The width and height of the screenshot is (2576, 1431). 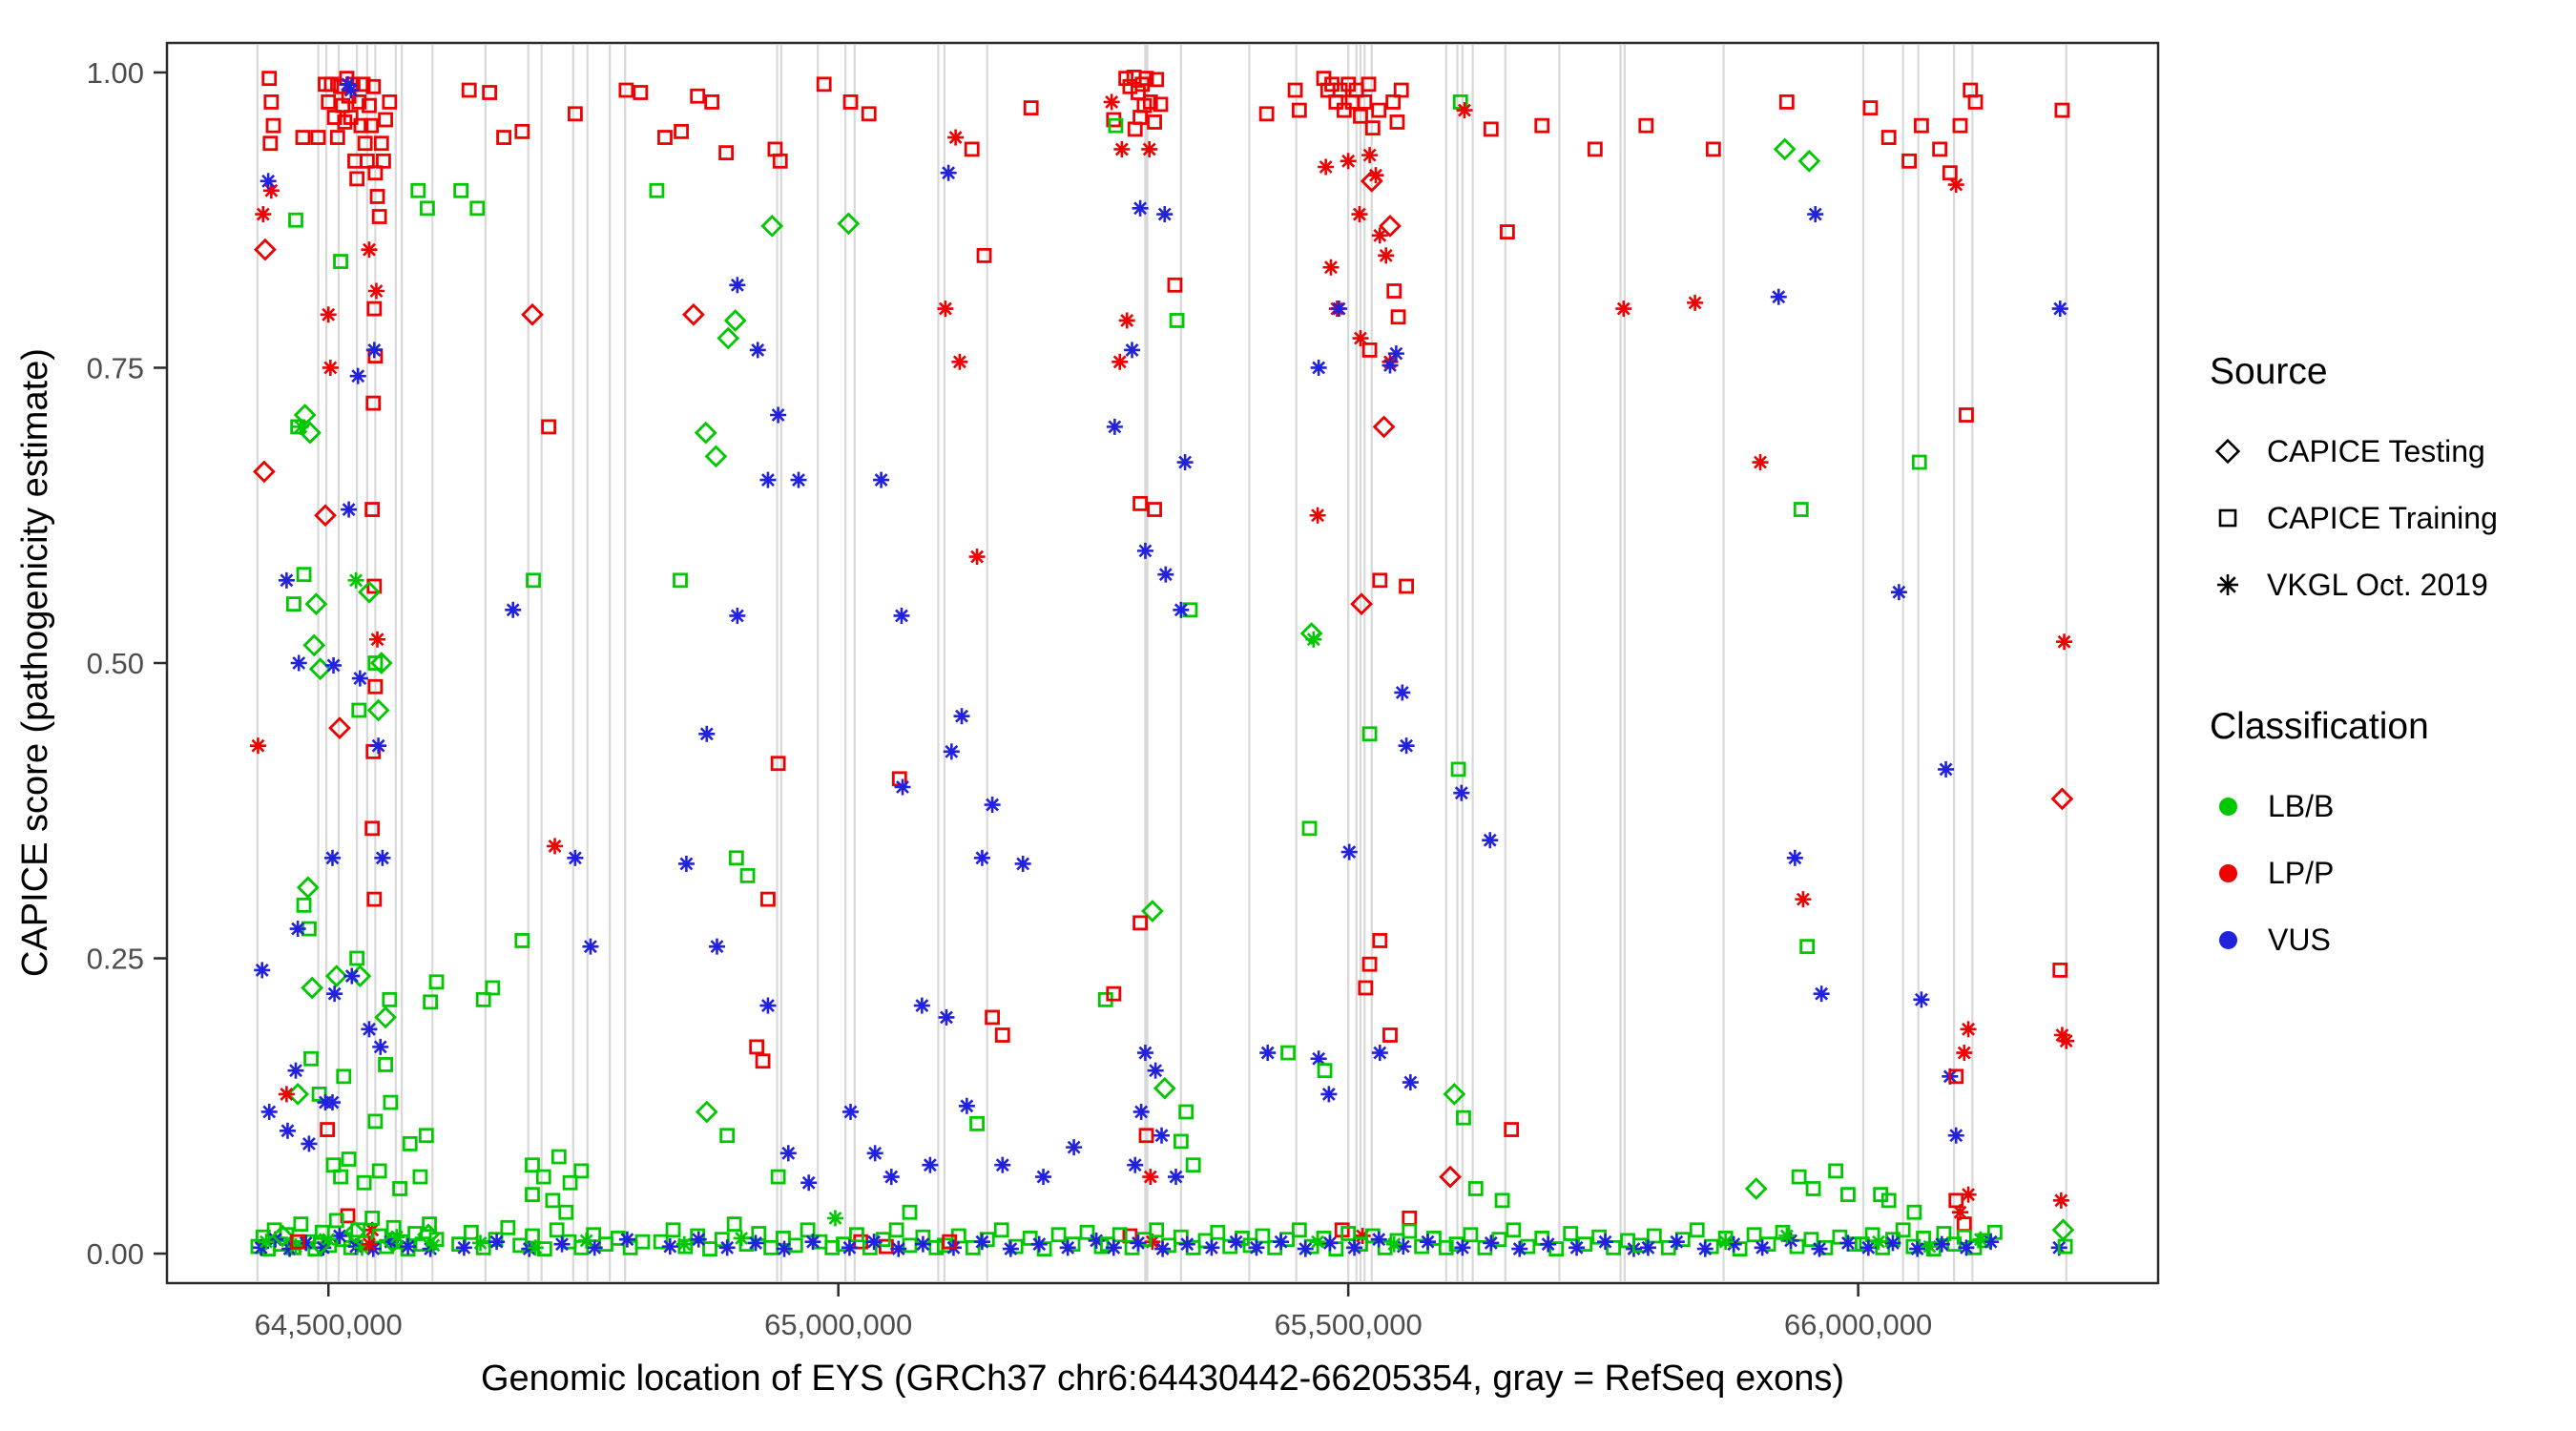 What do you see at coordinates (2354, 839) in the screenshot?
I see `legend-classification-group: Classification LB/B LP/P VUS` at bounding box center [2354, 839].